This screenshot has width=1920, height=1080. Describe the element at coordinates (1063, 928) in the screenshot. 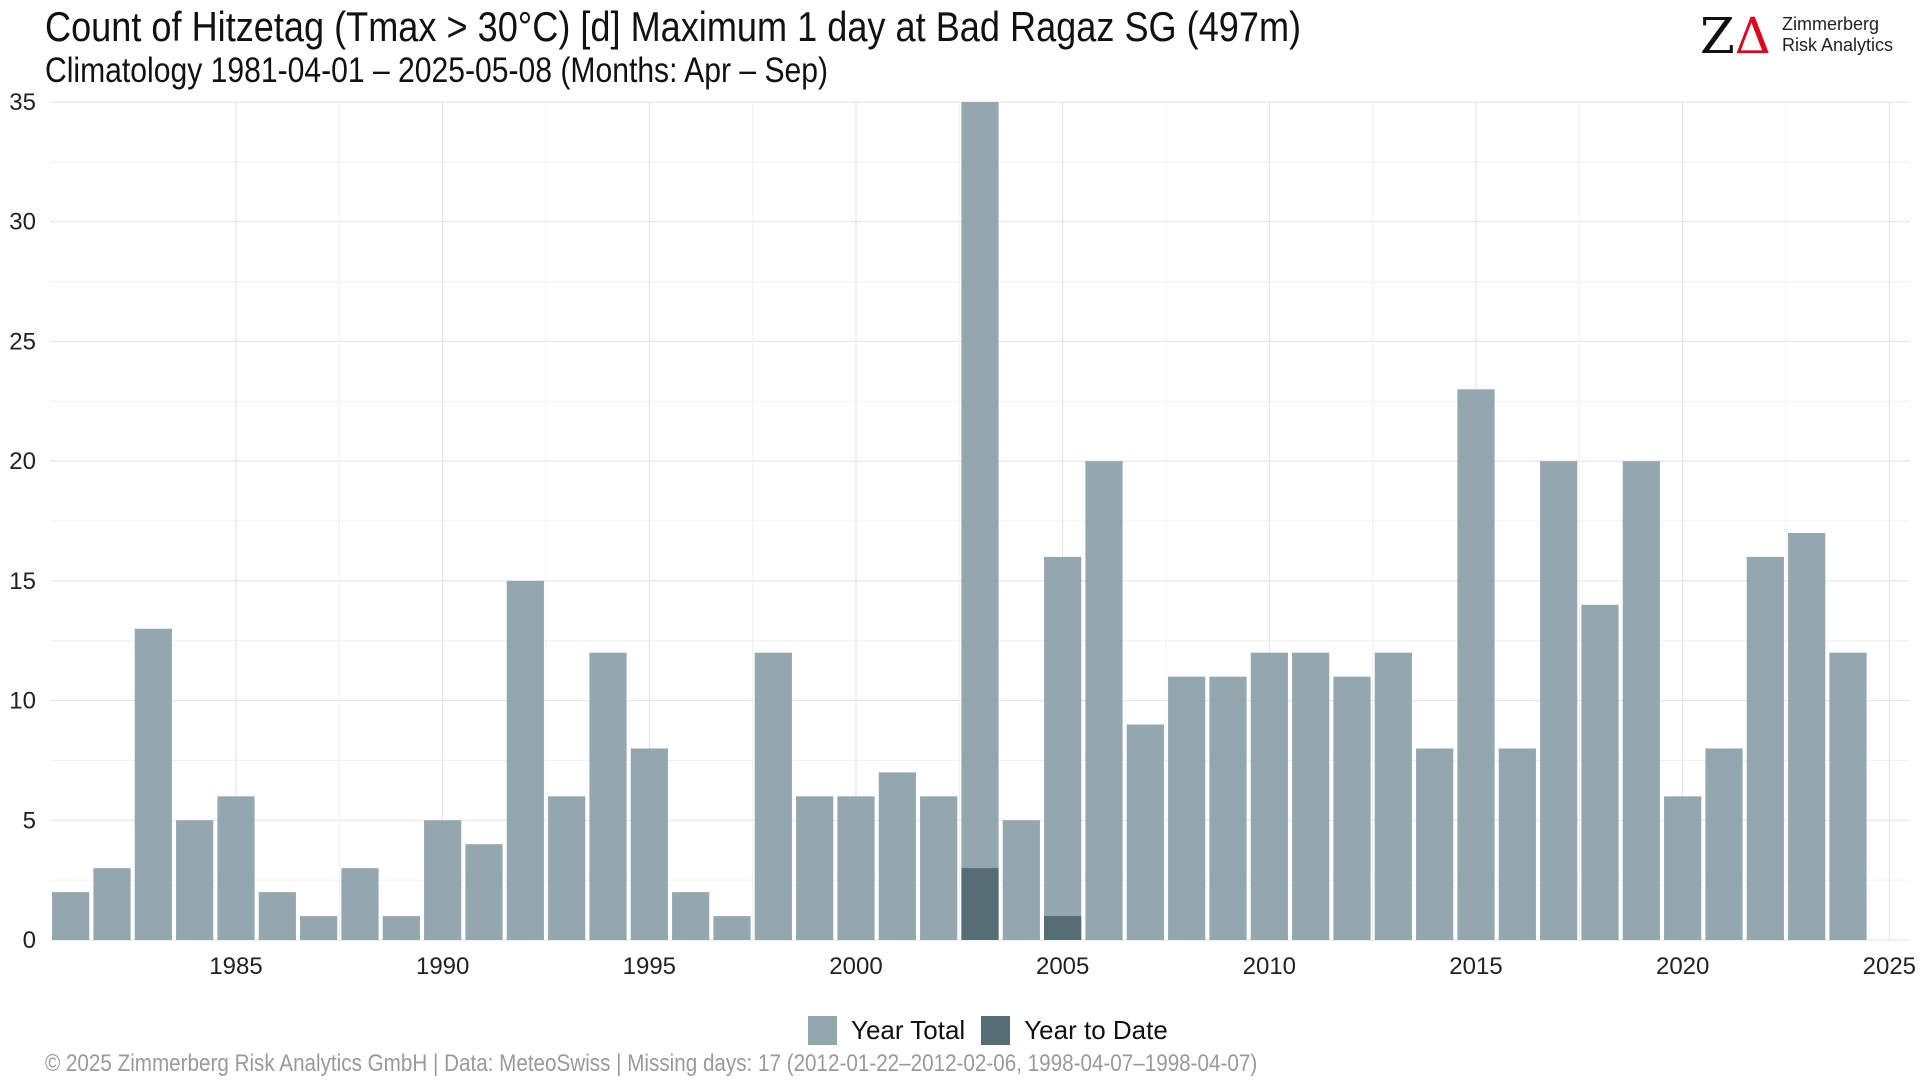

I see `bar-year-to-date-2005` at that location.